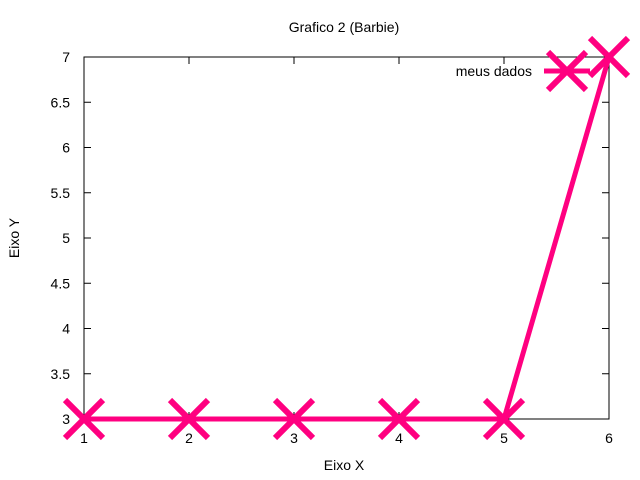 The width and height of the screenshot is (640, 480). What do you see at coordinates (66, 329) in the screenshot?
I see `y-tick-label: 4` at bounding box center [66, 329].